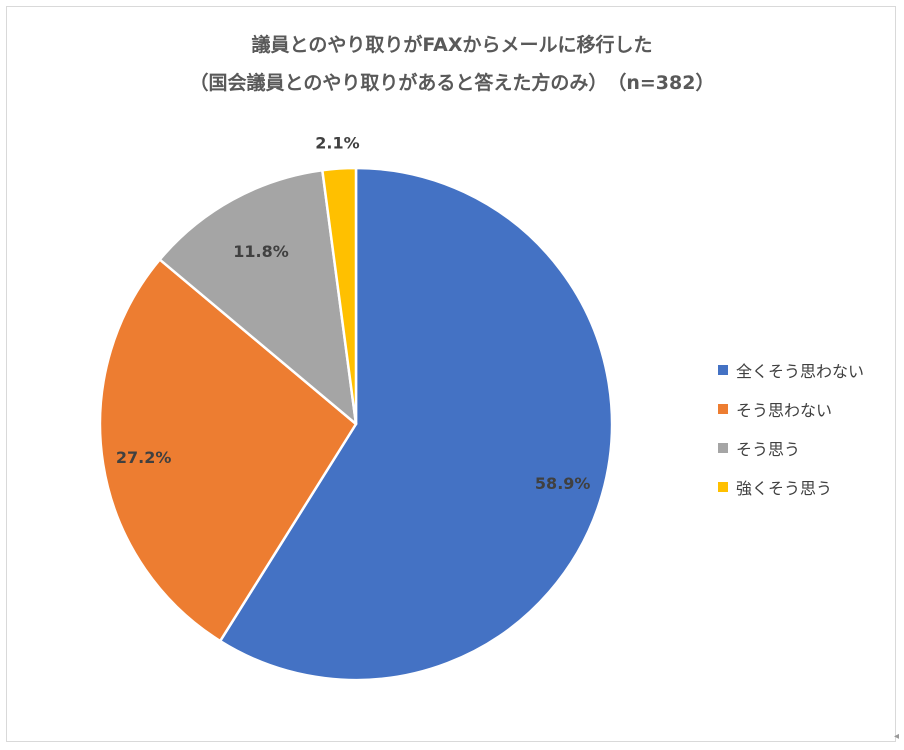 The height and width of the screenshot is (750, 904). What do you see at coordinates (563, 483) in the screenshot?
I see `data-label-slice-1: 58.9%` at bounding box center [563, 483].